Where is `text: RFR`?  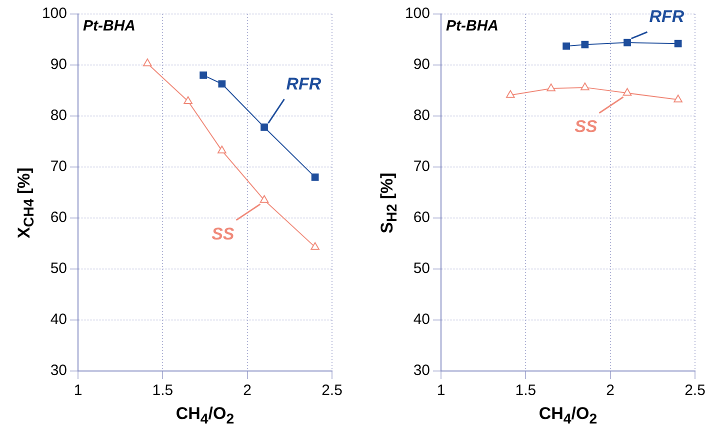 text: RFR is located at coordinates (304, 84).